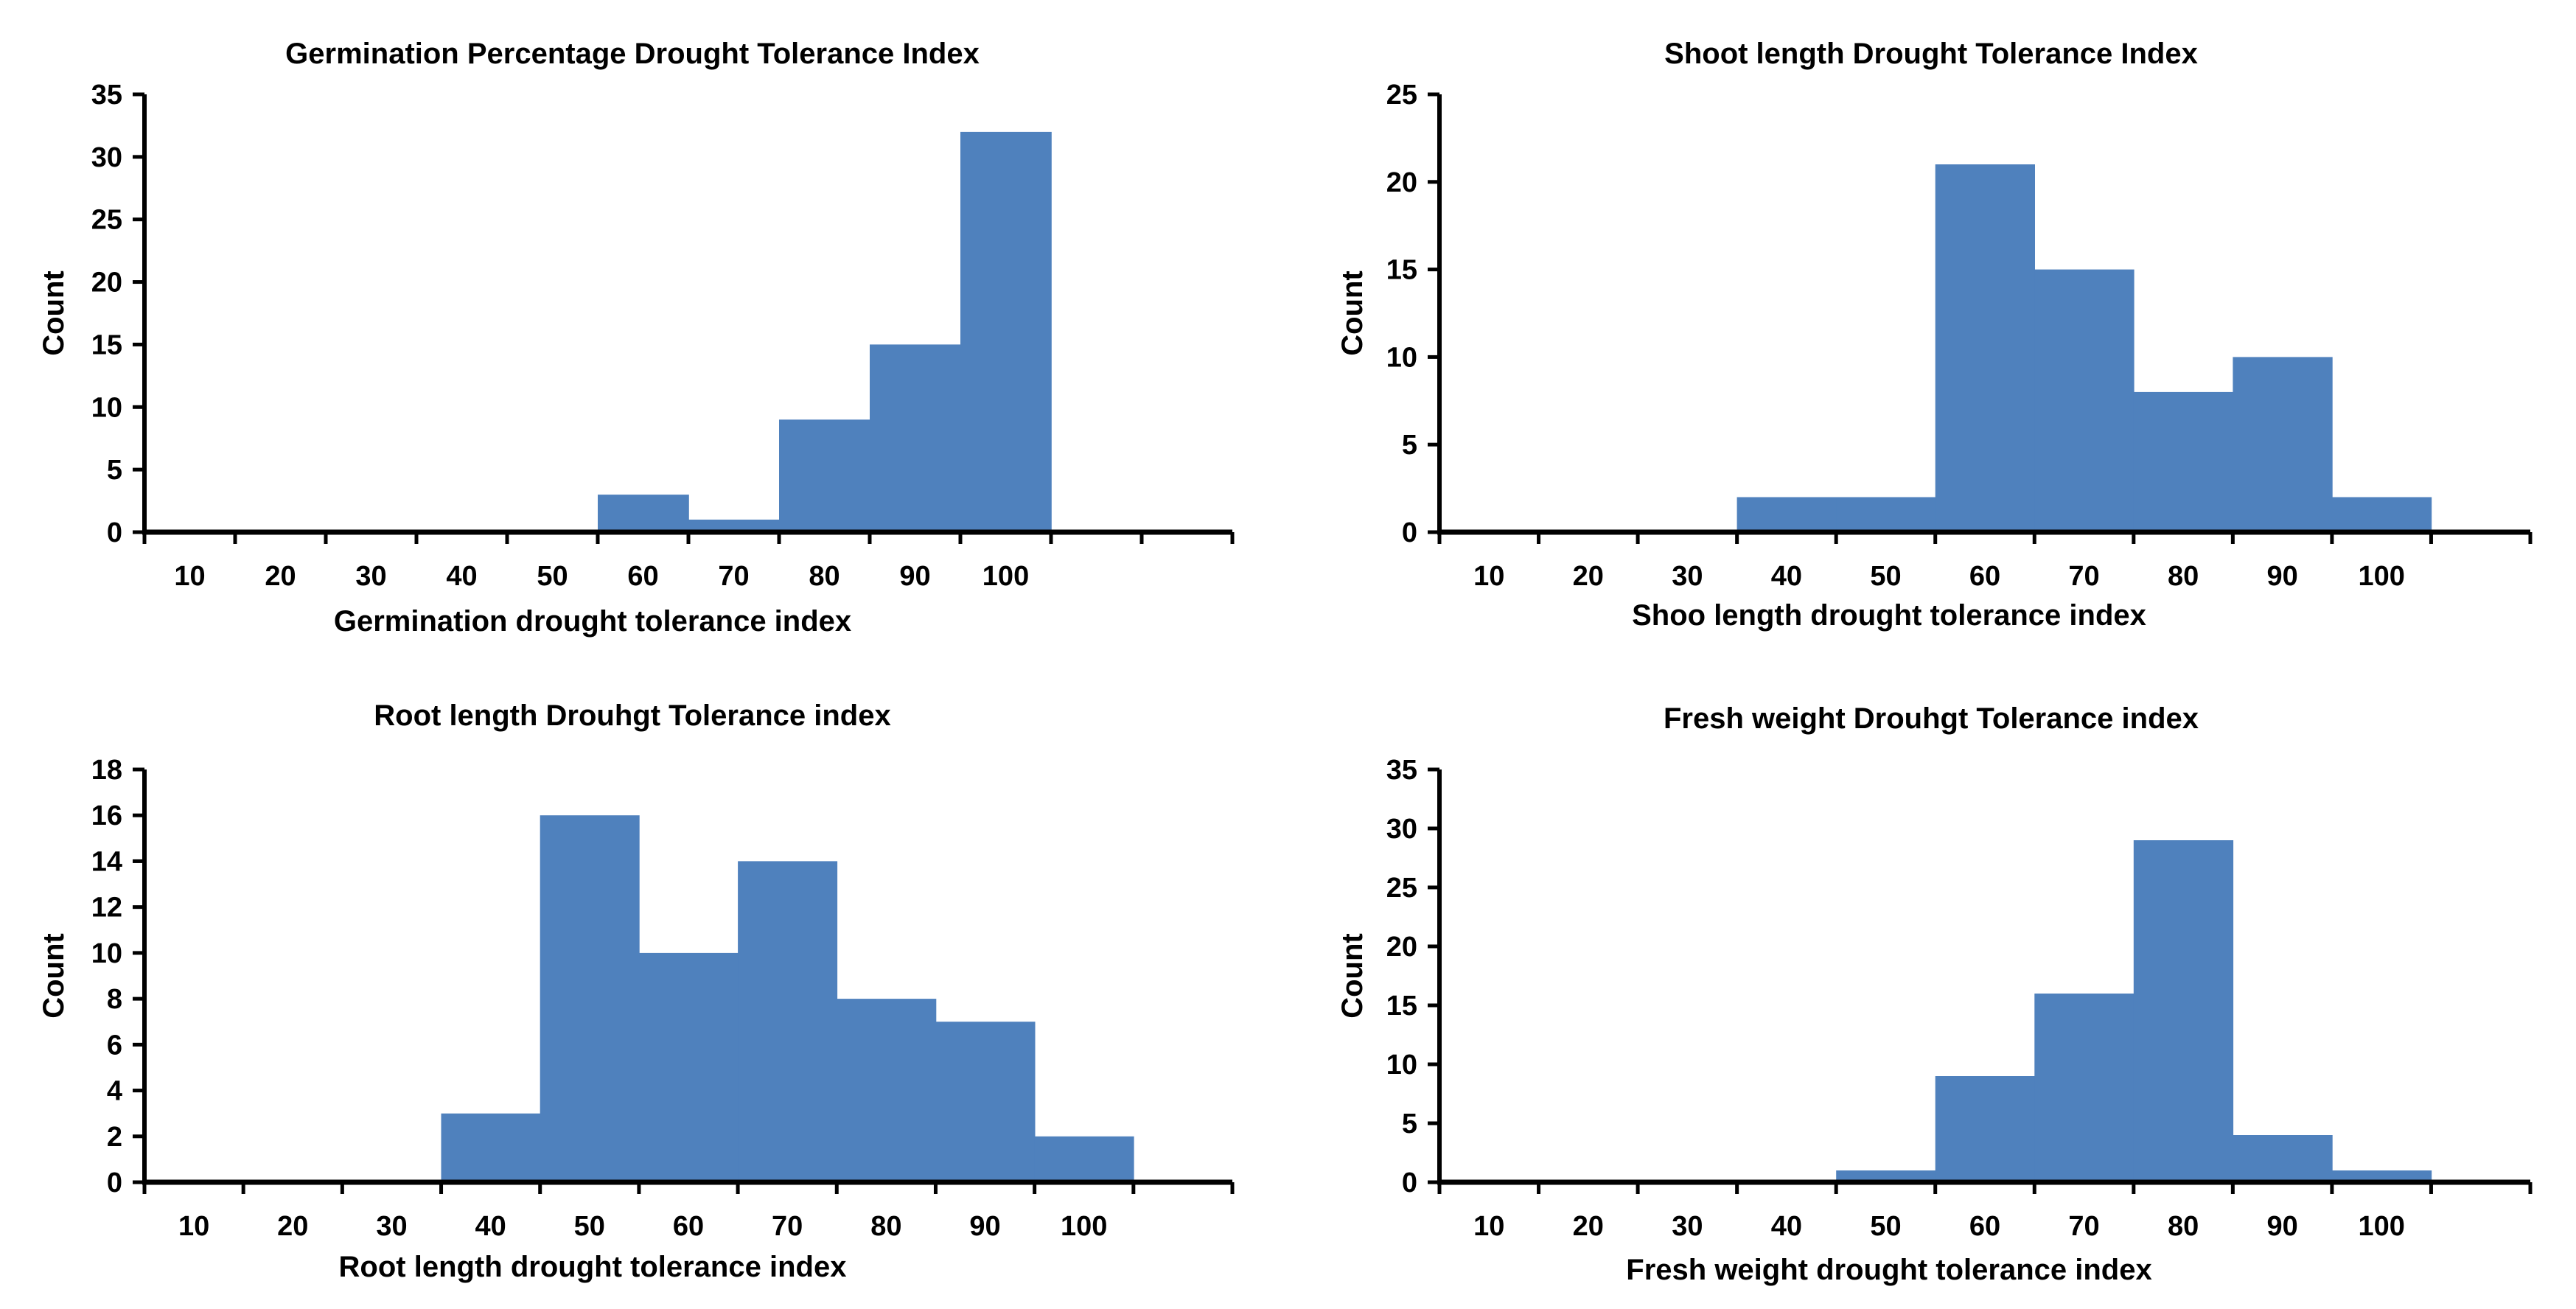 The width and height of the screenshot is (2576, 1309). Describe the element at coordinates (1931, 718) in the screenshot. I see `chart-title: Fresh weight Drouhgt Tolerance index` at that location.